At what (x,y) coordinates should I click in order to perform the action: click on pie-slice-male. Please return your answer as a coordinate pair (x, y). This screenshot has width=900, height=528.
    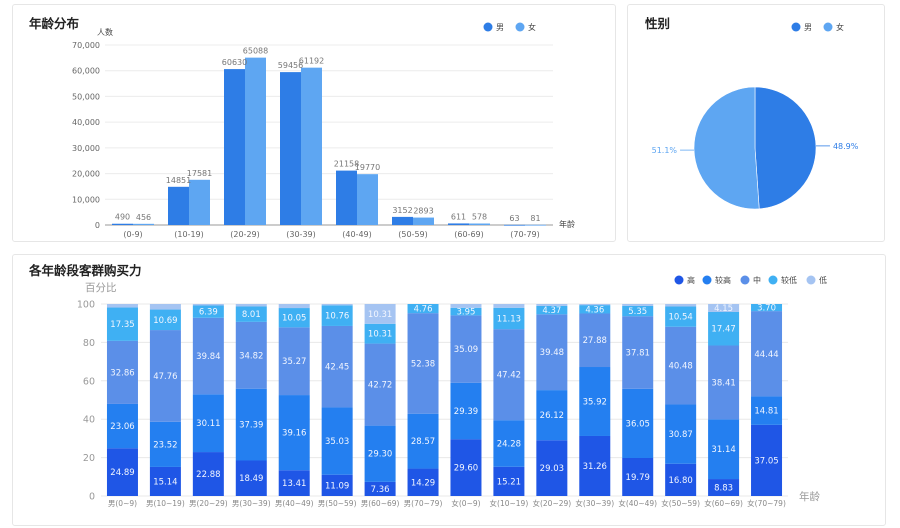
    Looking at the image, I should click on (785, 148).